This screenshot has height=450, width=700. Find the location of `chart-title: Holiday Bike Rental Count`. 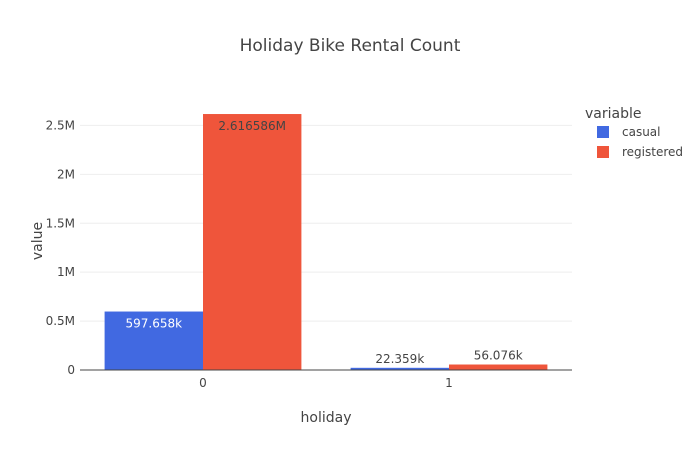

chart-title: Holiday Bike Rental Count is located at coordinates (350, 46).